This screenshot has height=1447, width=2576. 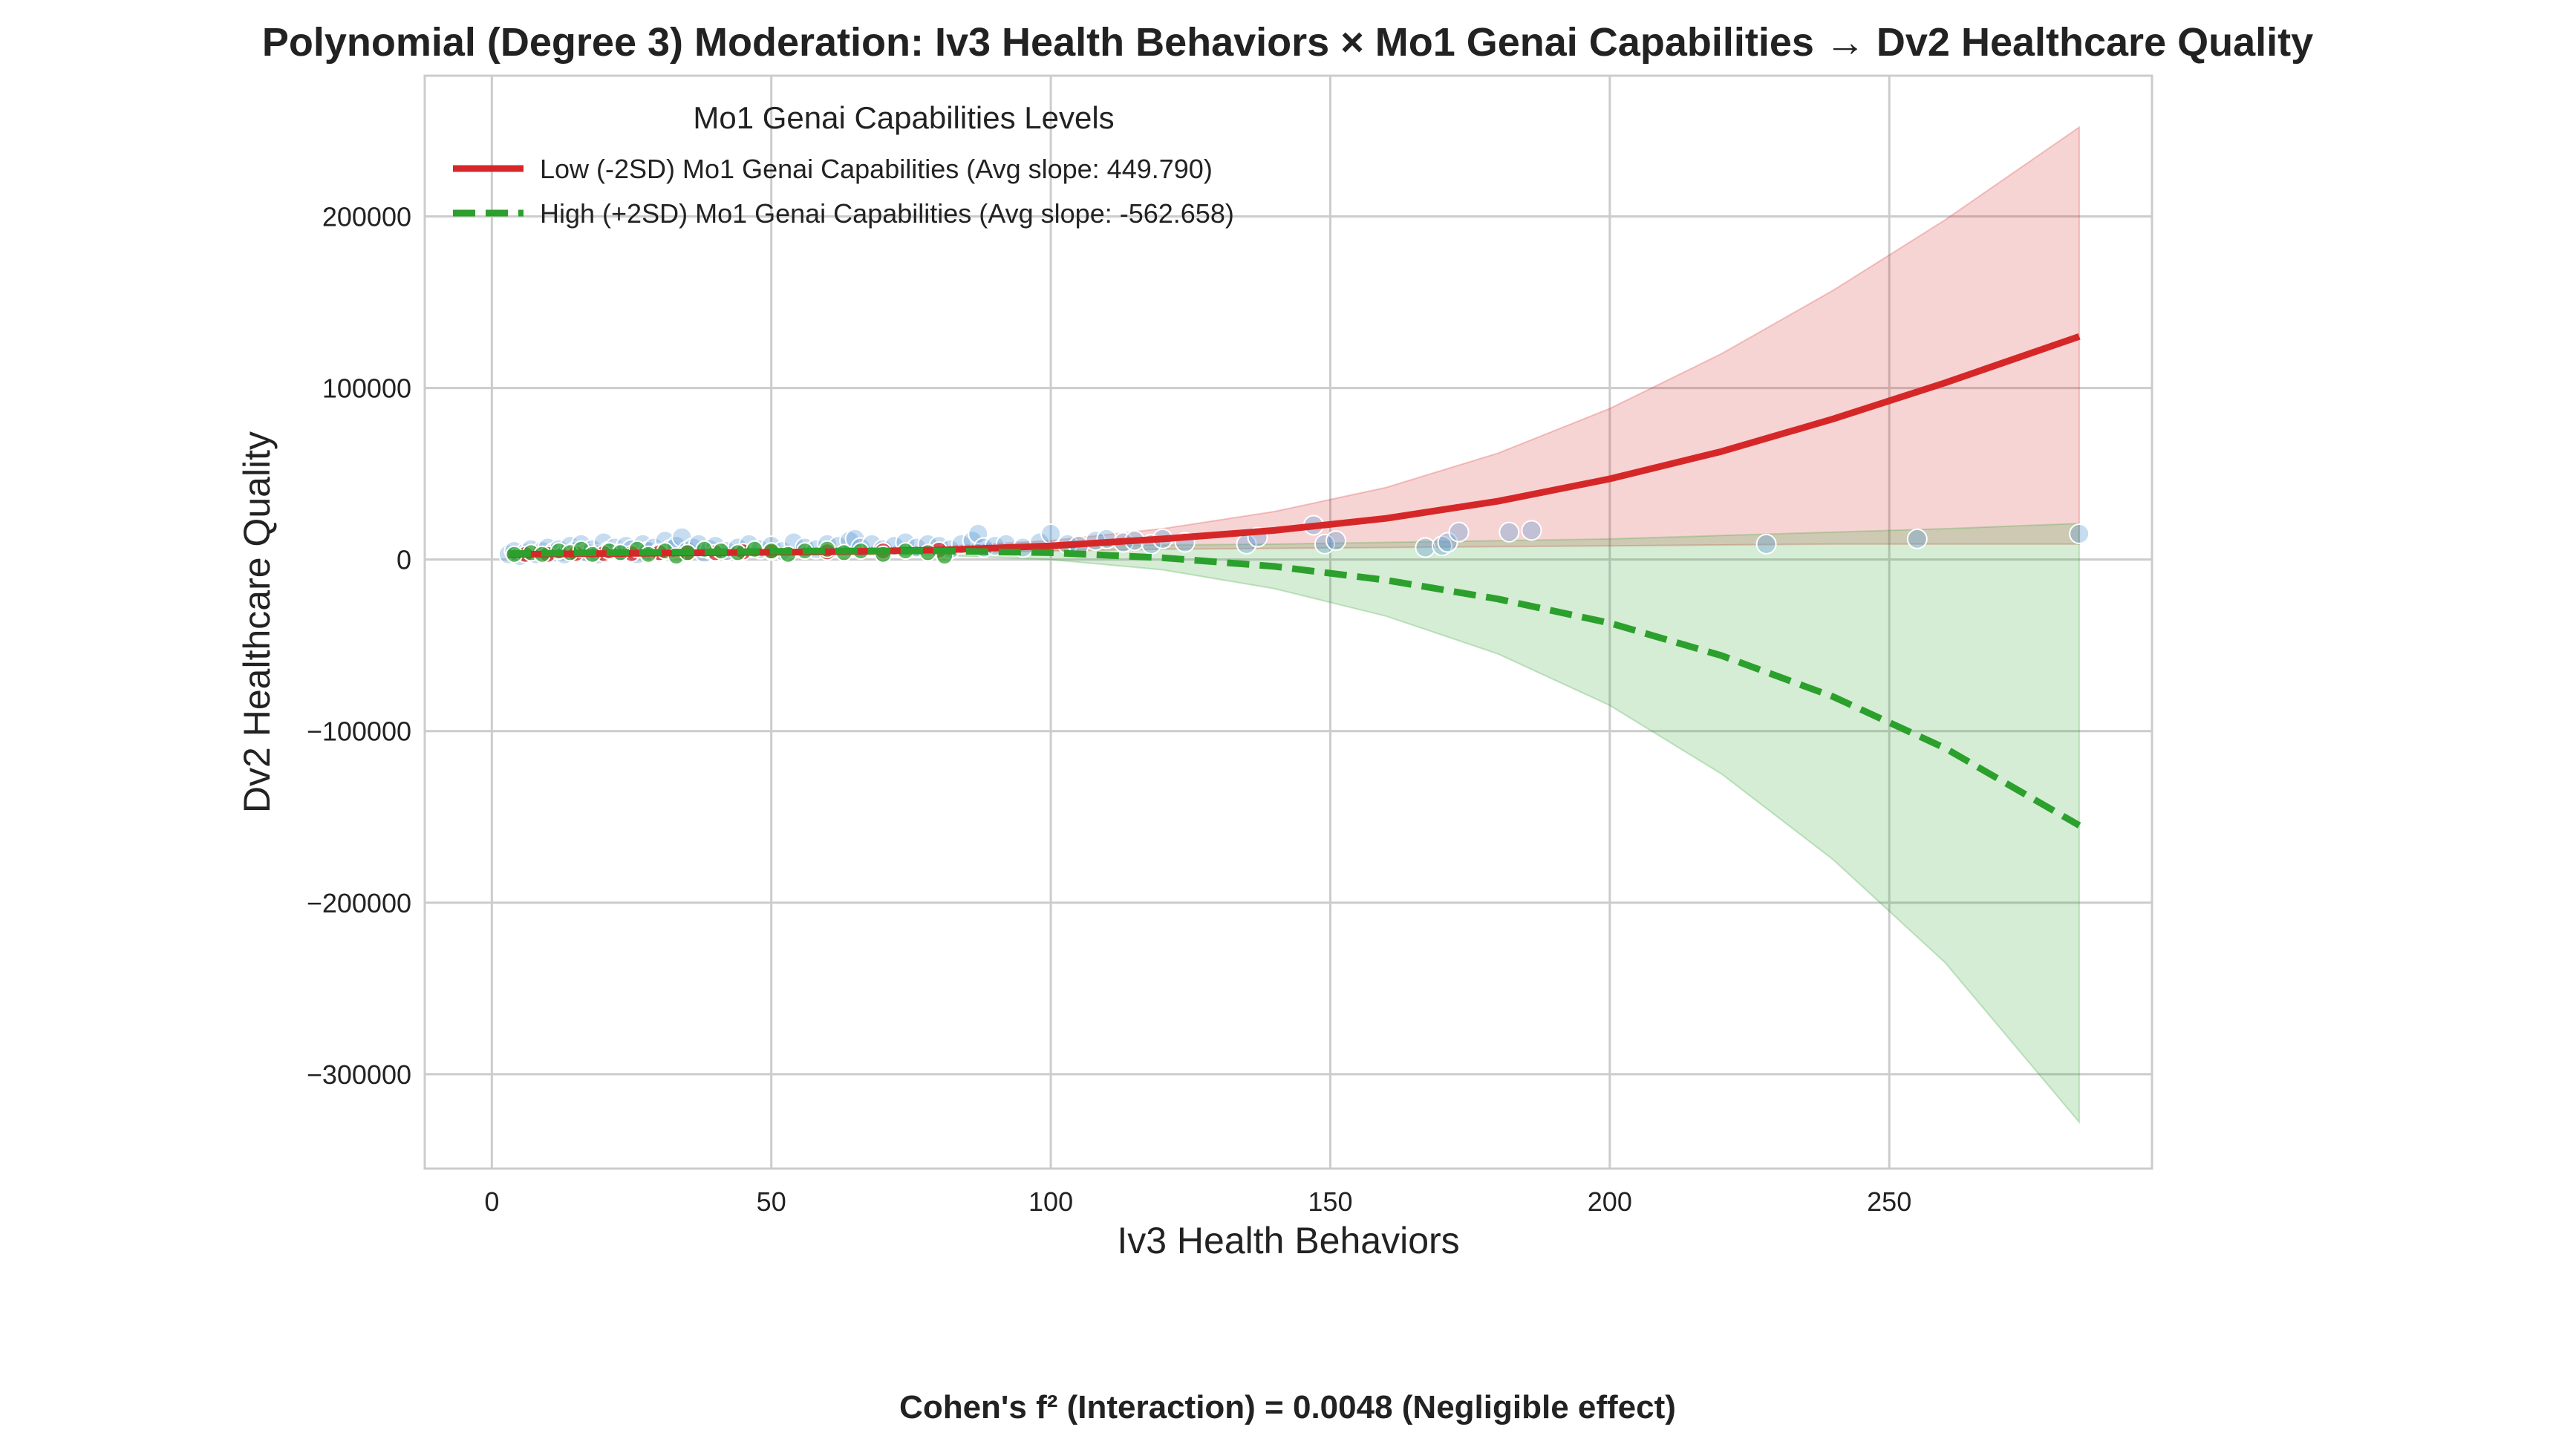 I want to click on series-line-high, so click(x=1294, y=688).